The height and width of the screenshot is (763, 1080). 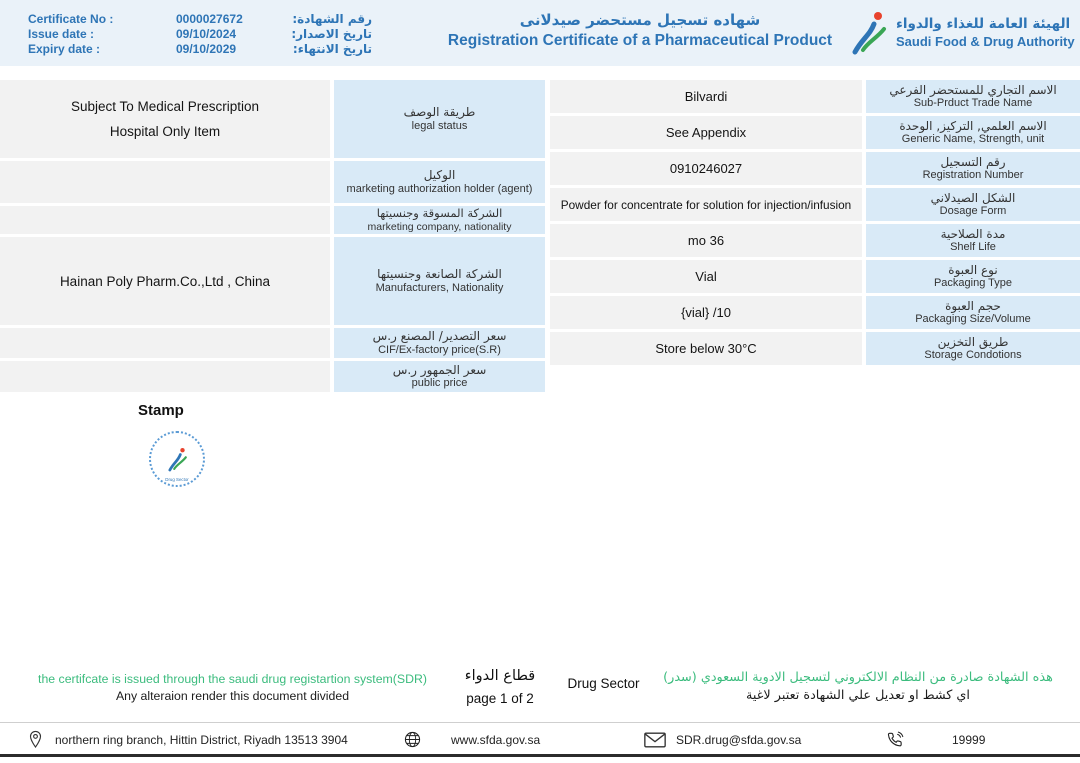 What do you see at coordinates (165, 106) in the screenshot?
I see `legal-status-line1: Subject To Medical Prescription` at bounding box center [165, 106].